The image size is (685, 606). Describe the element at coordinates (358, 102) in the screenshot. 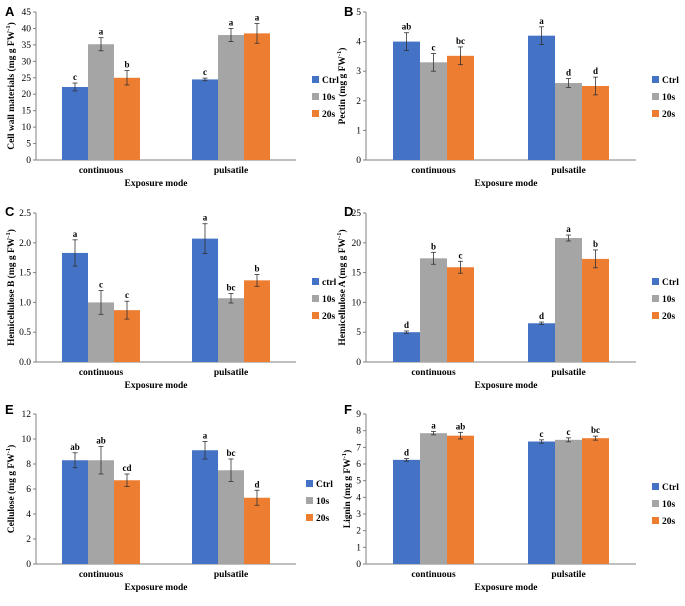

I see `y-tick-label: 2` at that location.